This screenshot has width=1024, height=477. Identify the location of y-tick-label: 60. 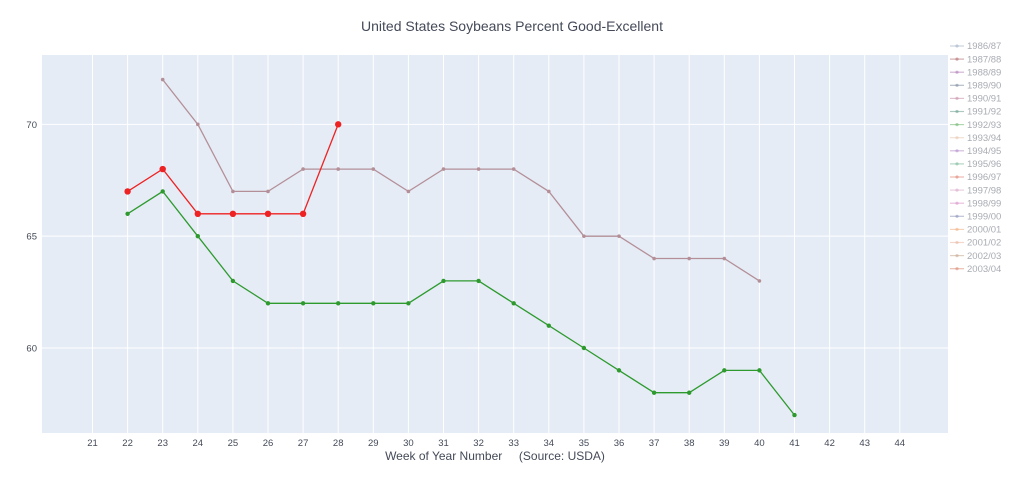
(31, 349).